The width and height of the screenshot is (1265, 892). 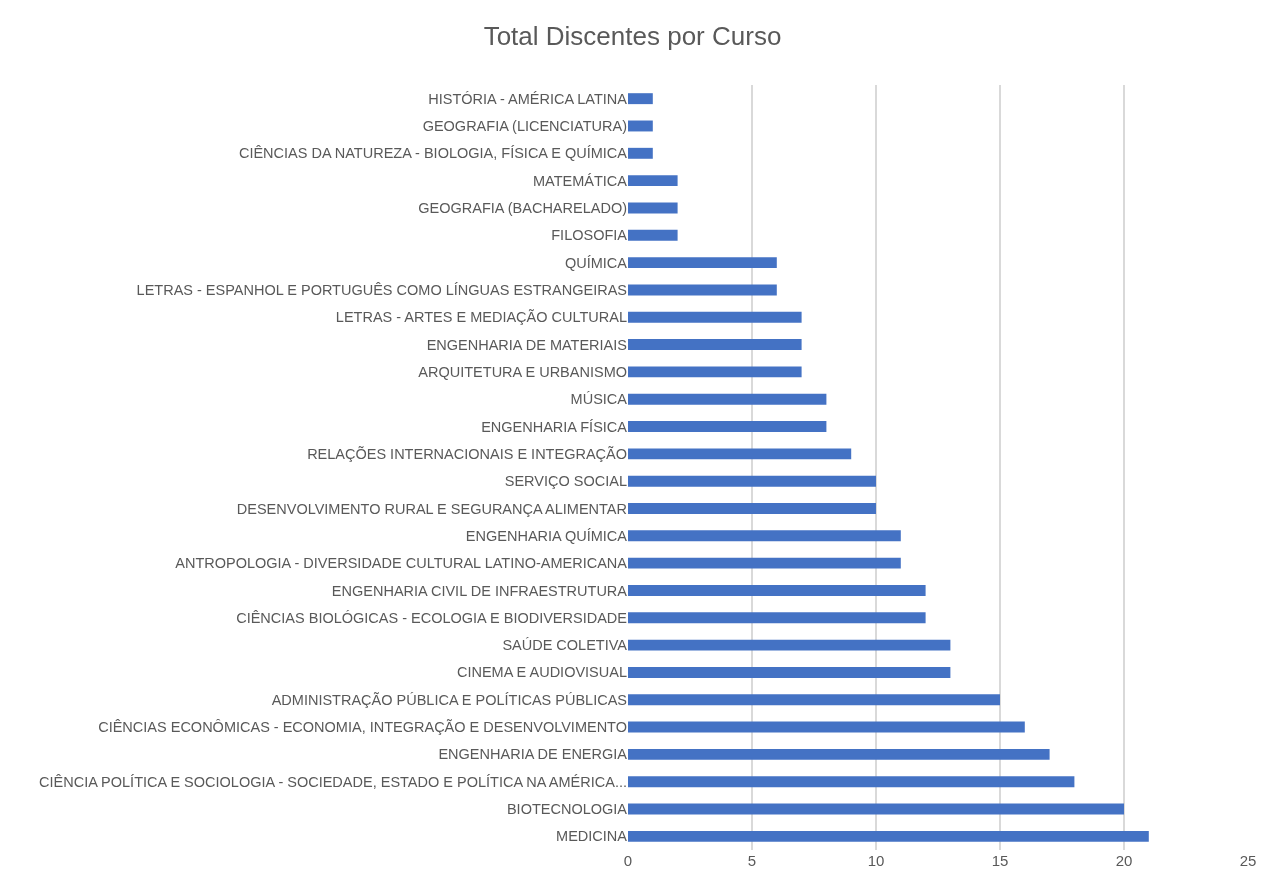 What do you see at coordinates (479, 590) in the screenshot?
I see `y-tick-label: ENGENHARIA CIVIL DE INFRAESTRUTURA` at bounding box center [479, 590].